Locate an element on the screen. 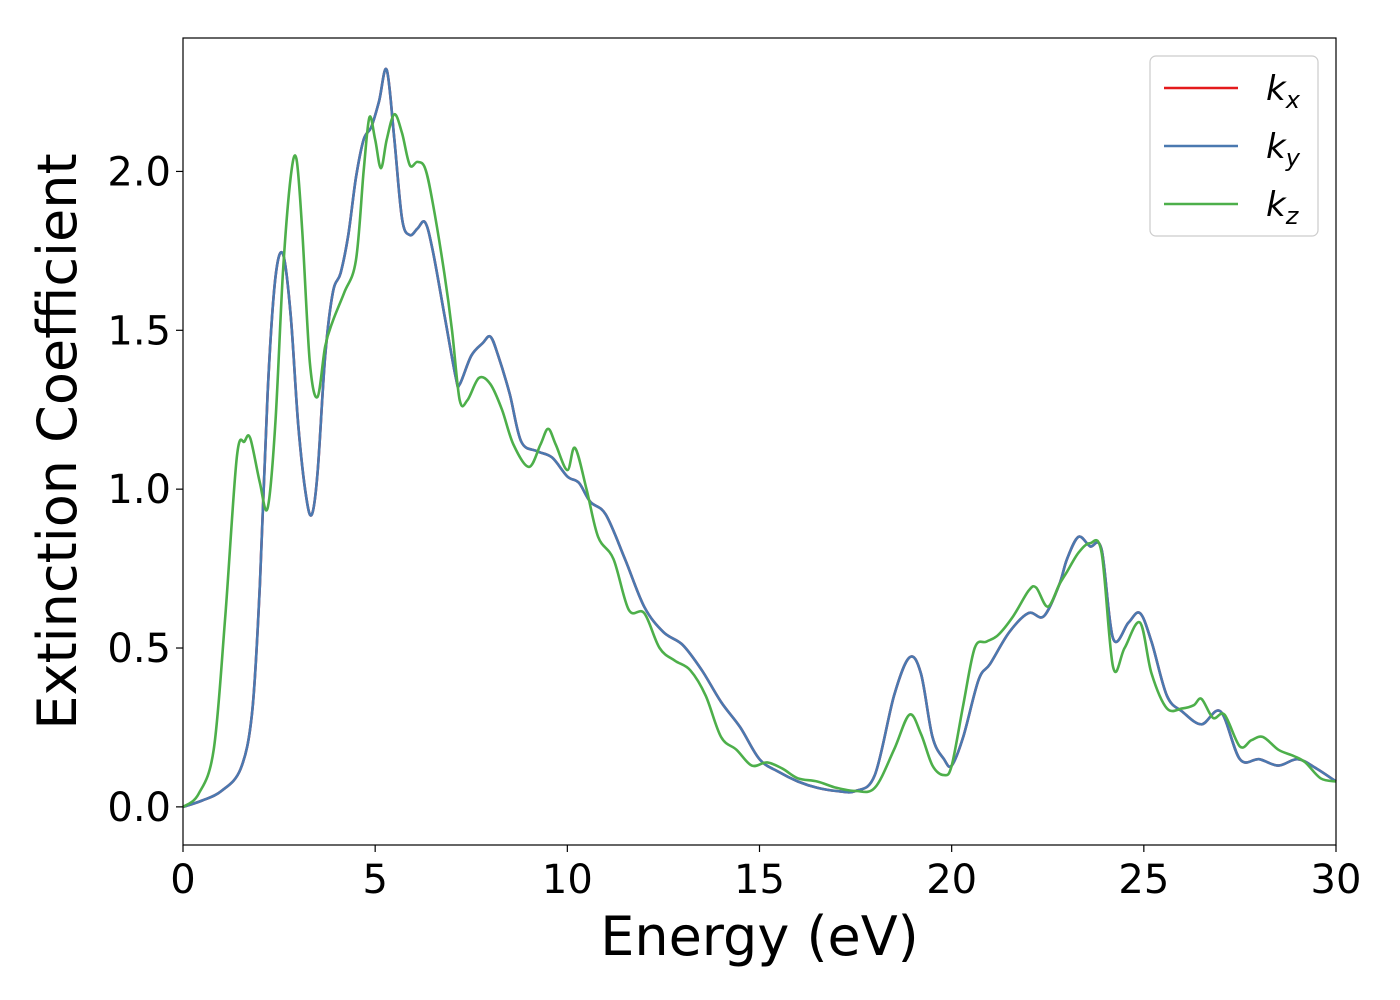 This screenshot has height=1000, width=1400. y-tick-label: 1.5 is located at coordinates (139, 331).